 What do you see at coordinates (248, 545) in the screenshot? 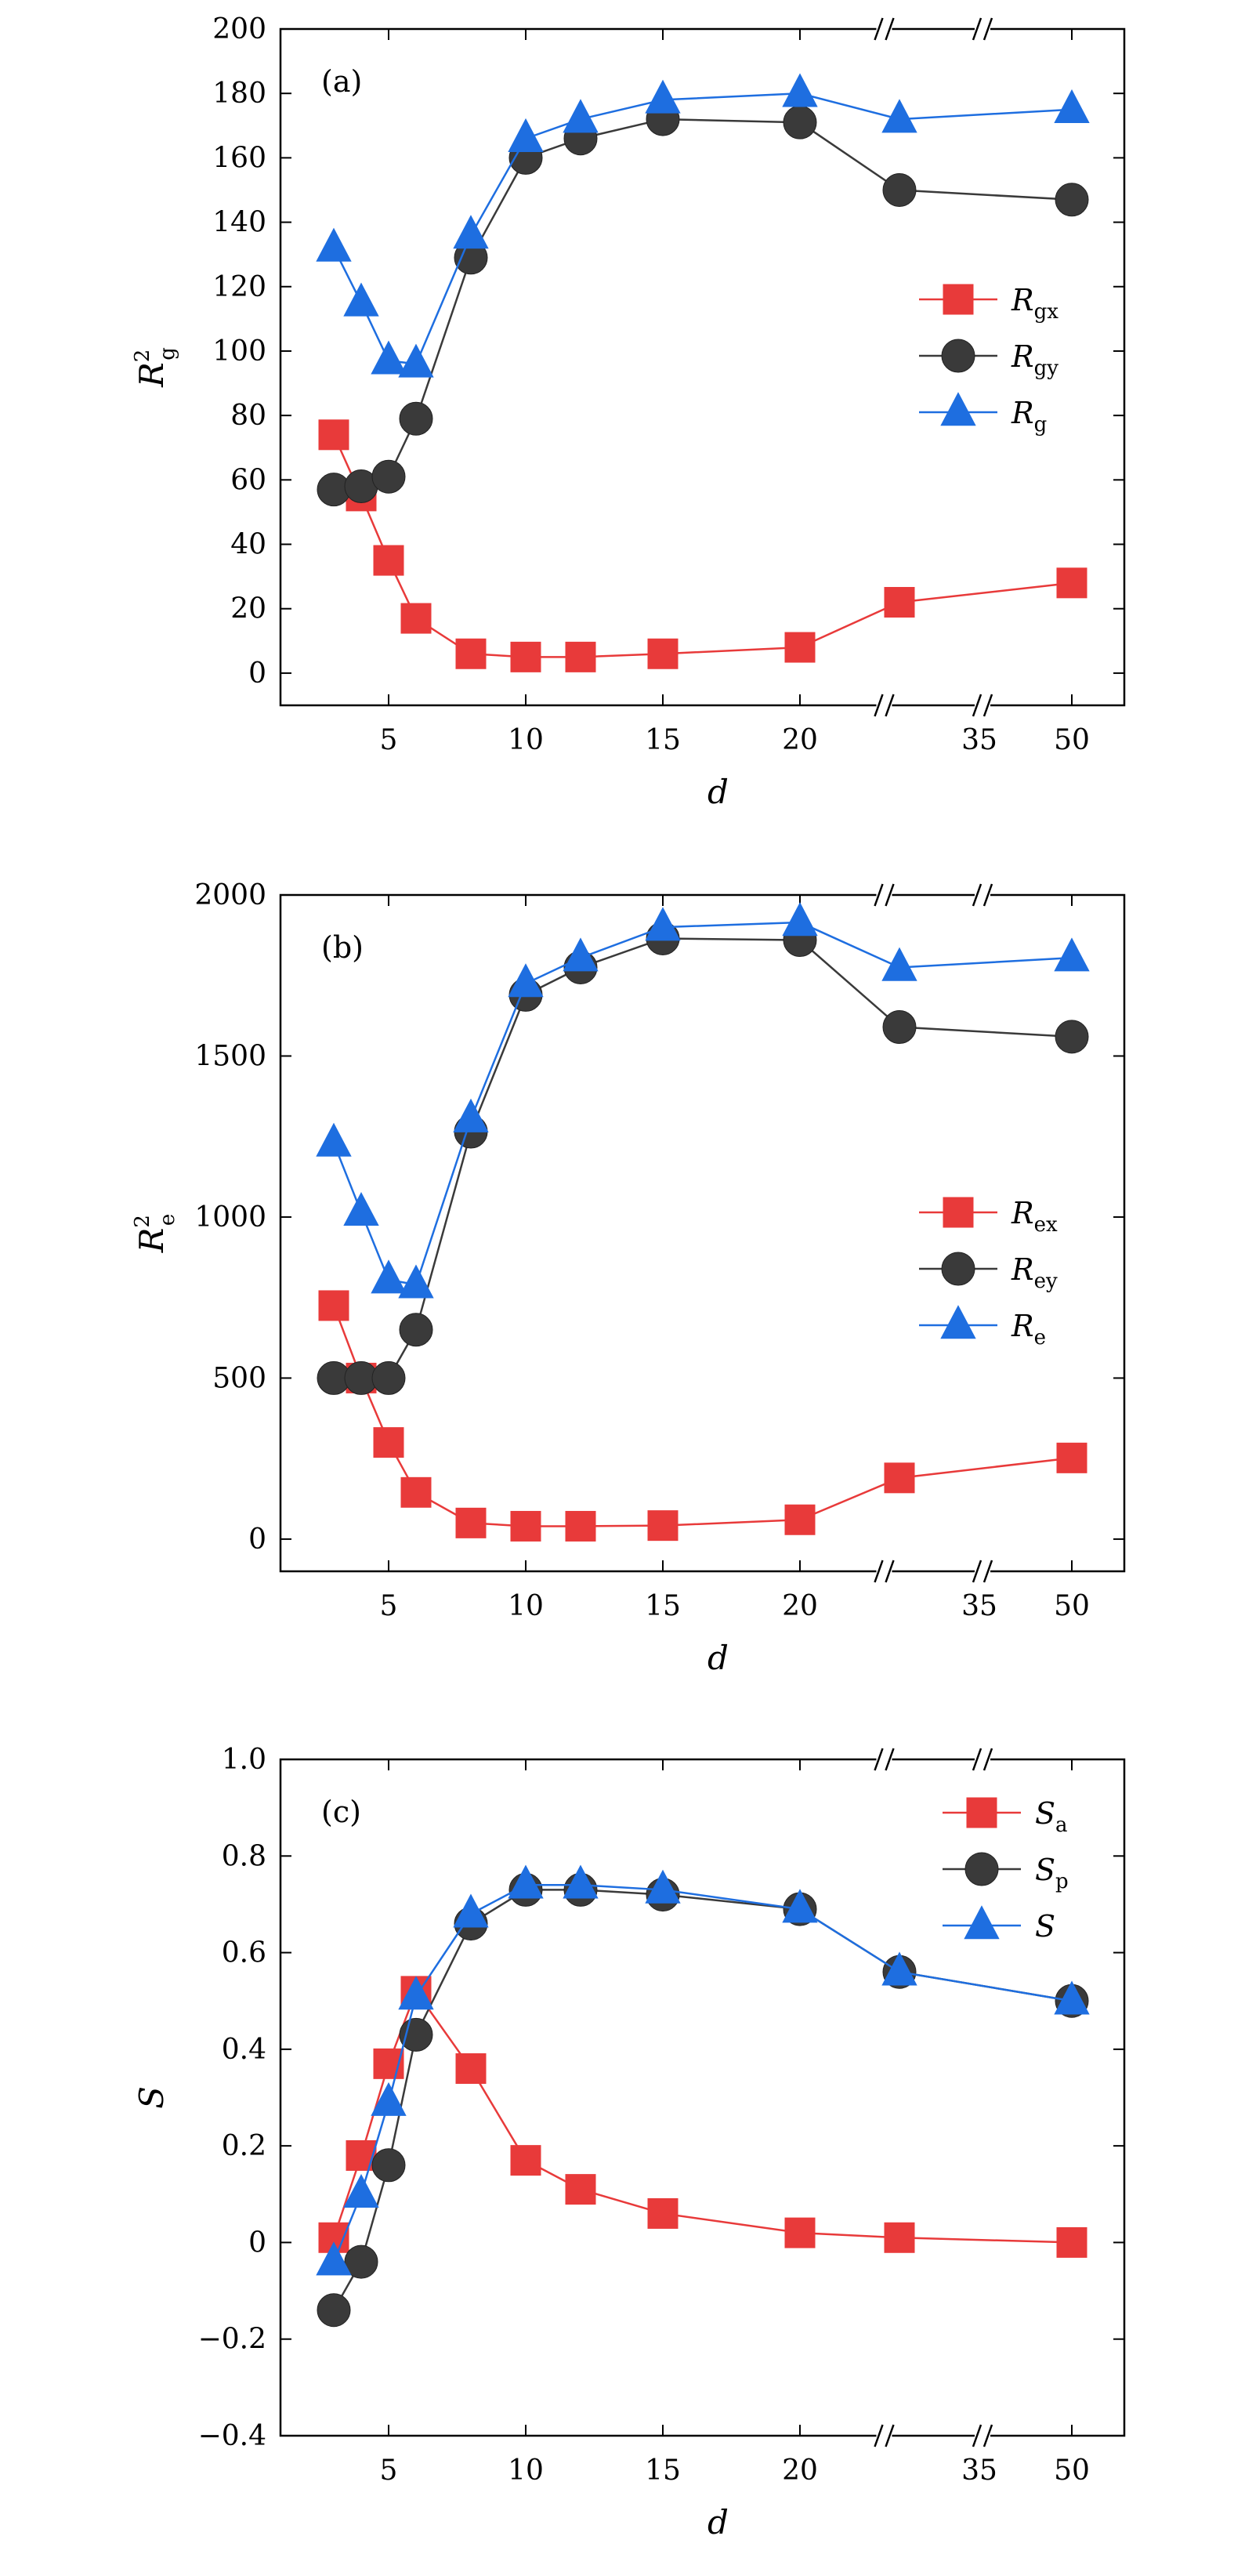
I see `y-tick-label: 40` at bounding box center [248, 545].